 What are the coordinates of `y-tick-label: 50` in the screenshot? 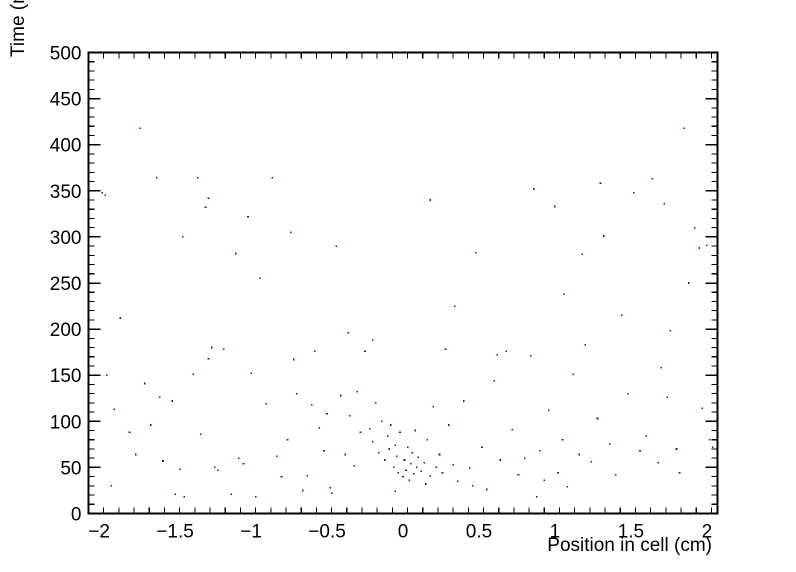 It's located at (70, 468).